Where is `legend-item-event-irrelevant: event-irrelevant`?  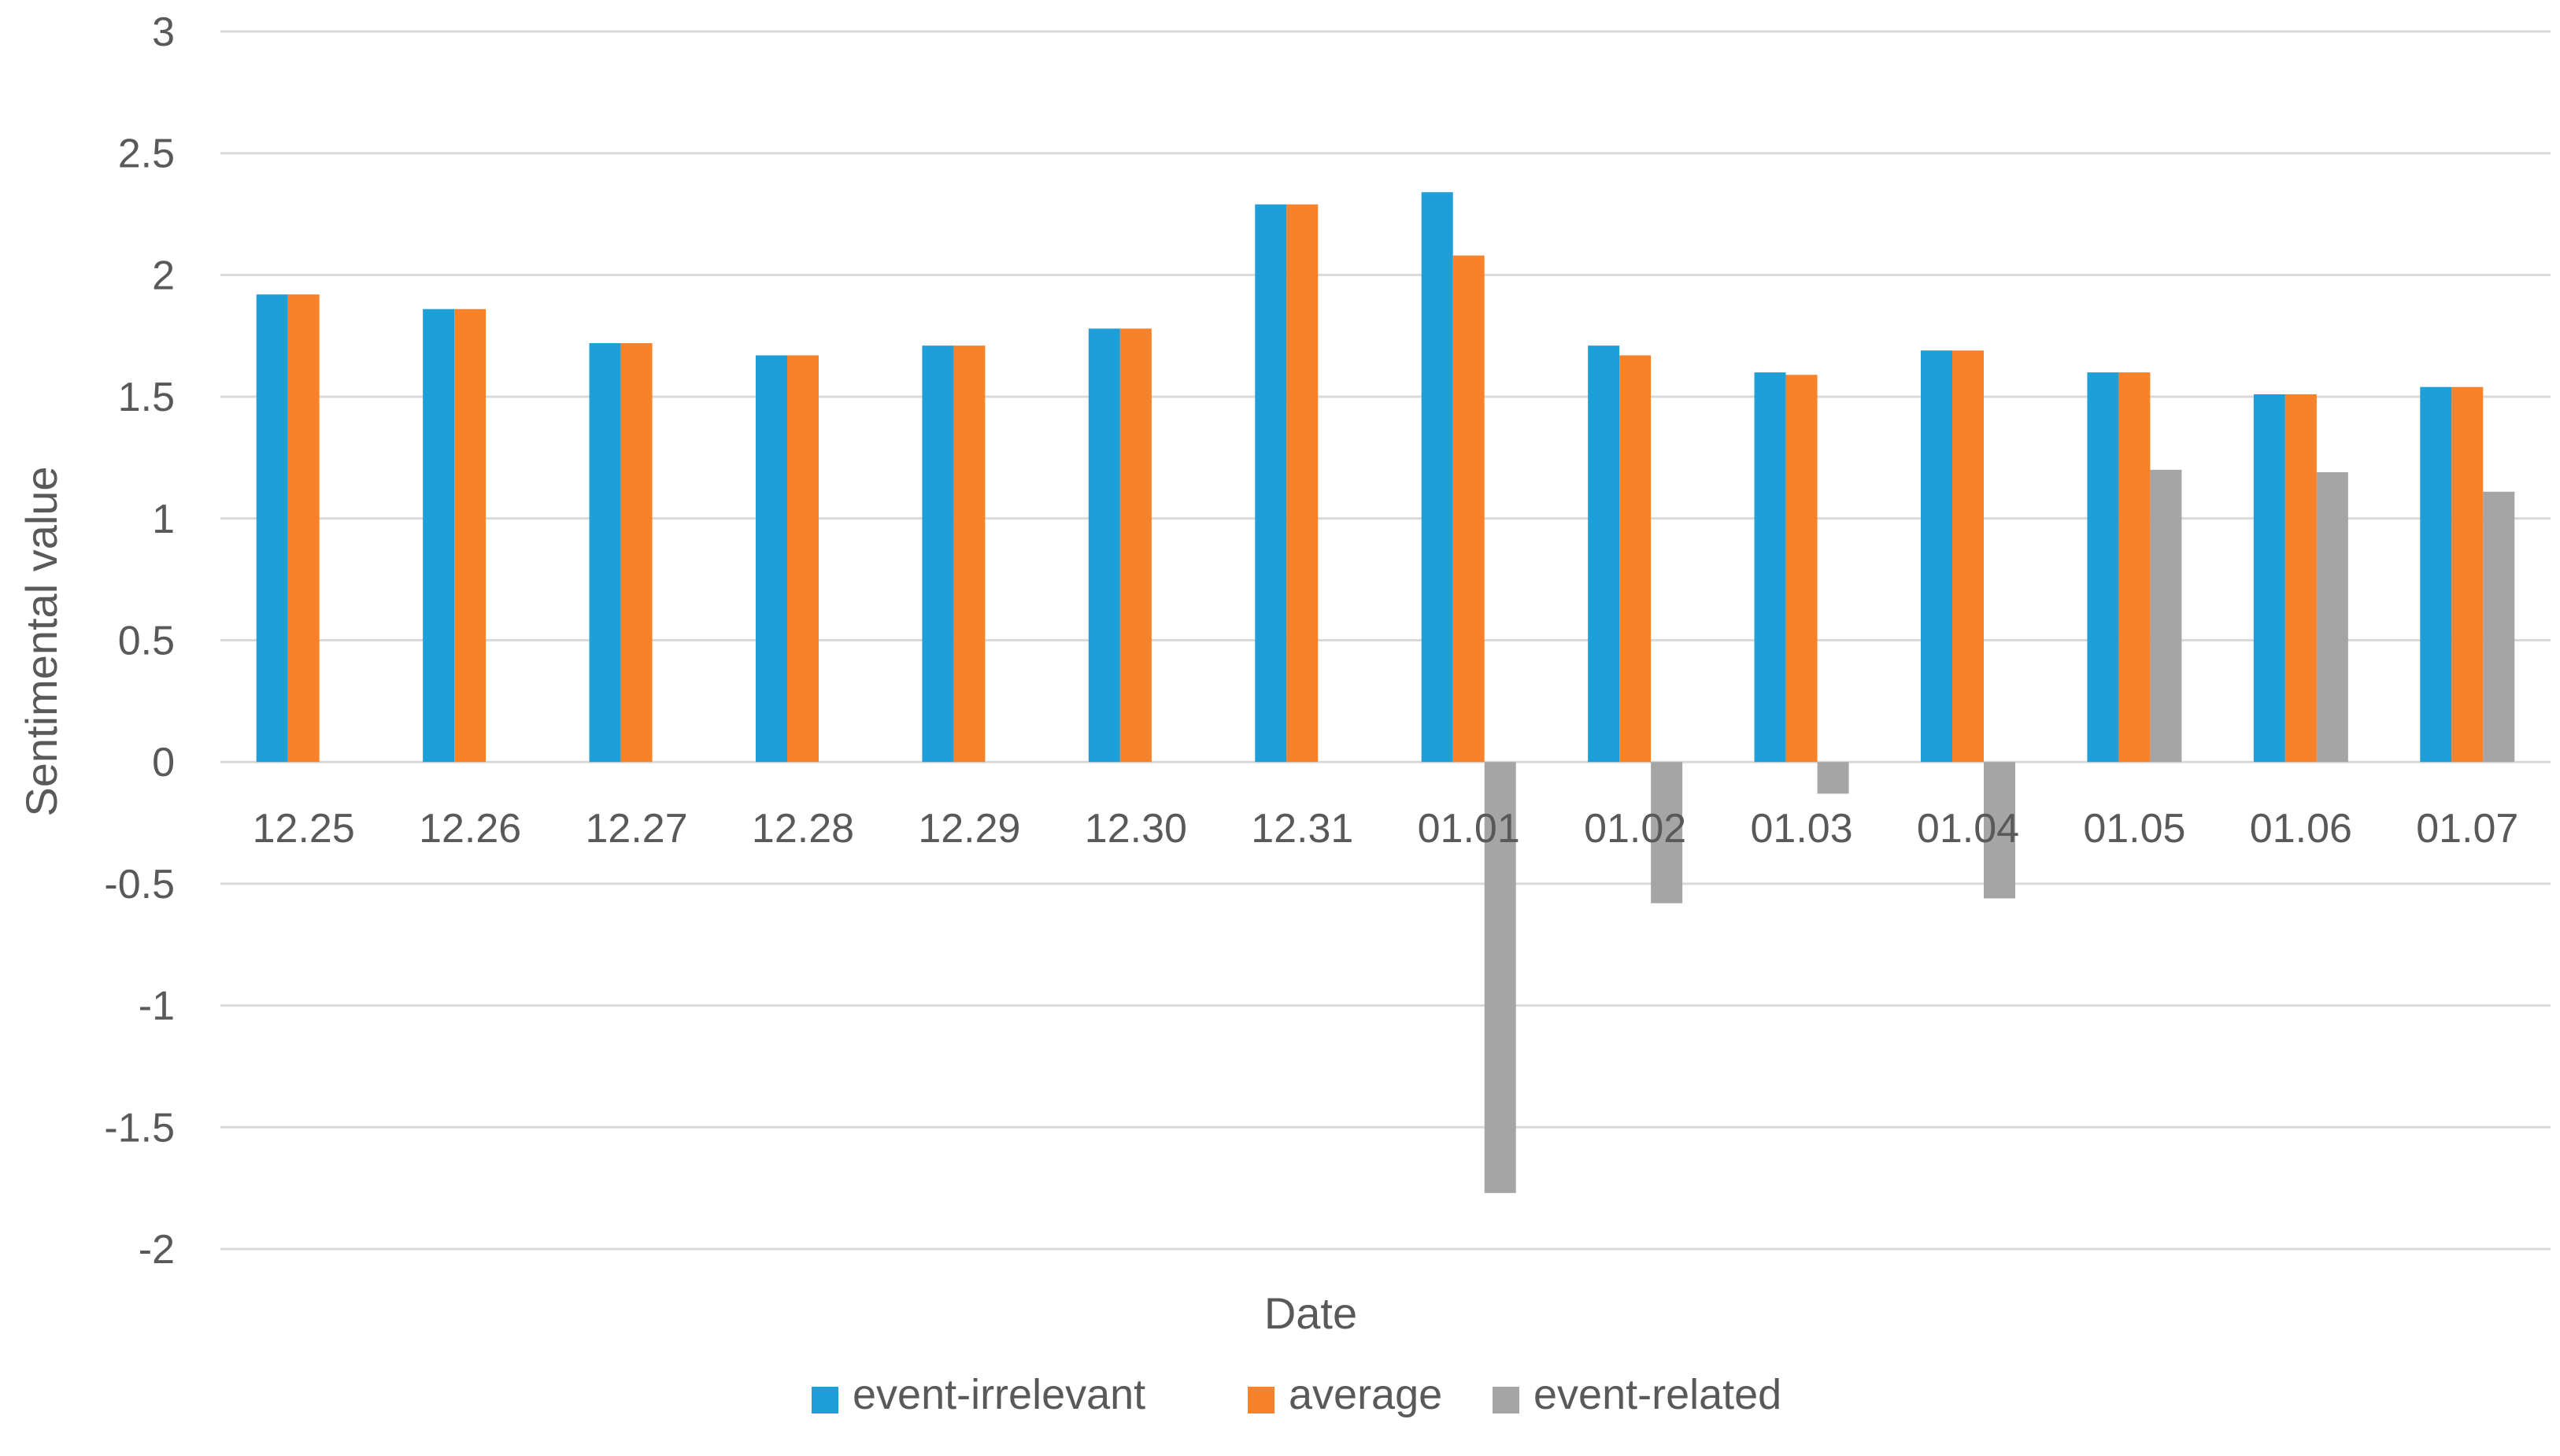
legend-item-event-irrelevant: event-irrelevant is located at coordinates (978, 1394).